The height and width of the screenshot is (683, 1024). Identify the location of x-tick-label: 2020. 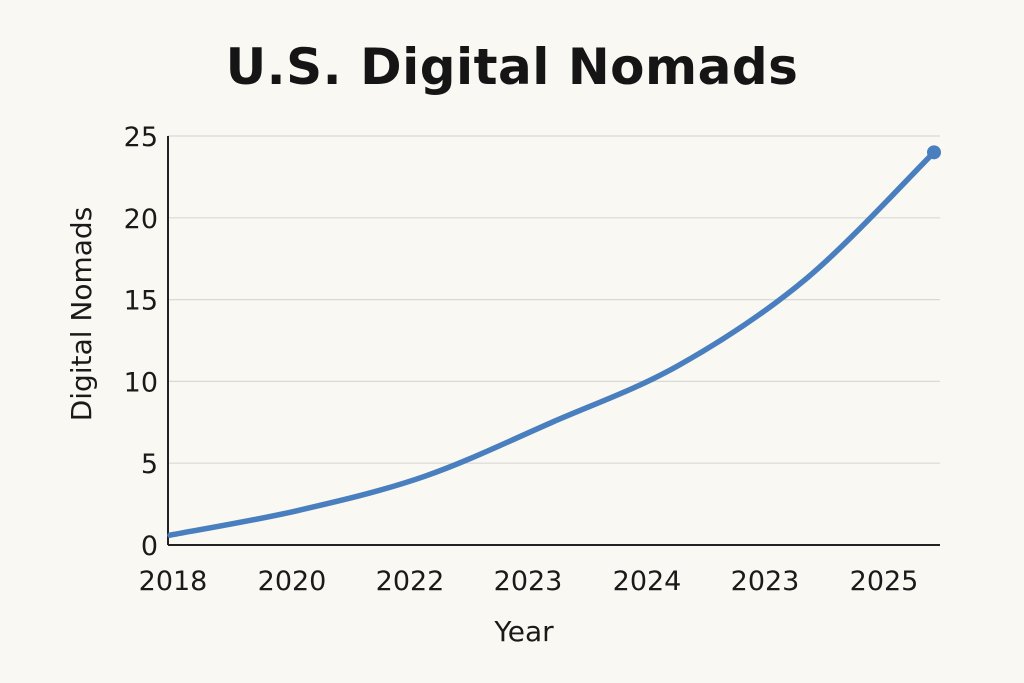
(292, 581).